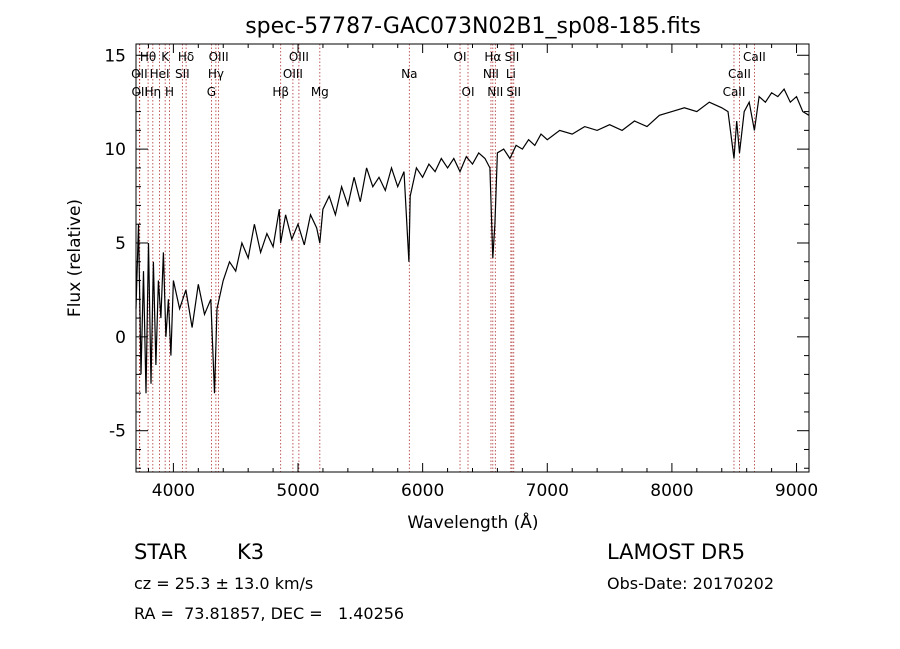 The image size is (900, 649). Describe the element at coordinates (691, 583) in the screenshot. I see `observation-date: Obs-Date: 20170202` at that location.